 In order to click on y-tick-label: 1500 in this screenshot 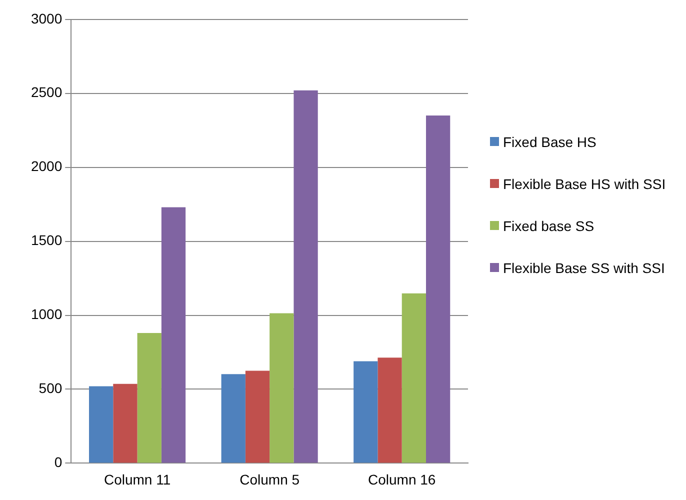, I will do `click(46, 240)`.